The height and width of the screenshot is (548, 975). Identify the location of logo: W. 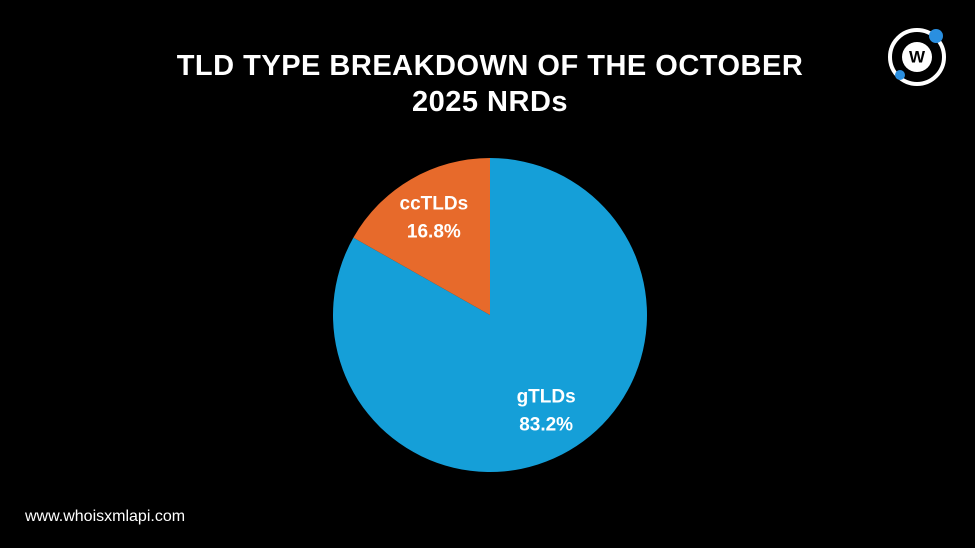
(917, 57).